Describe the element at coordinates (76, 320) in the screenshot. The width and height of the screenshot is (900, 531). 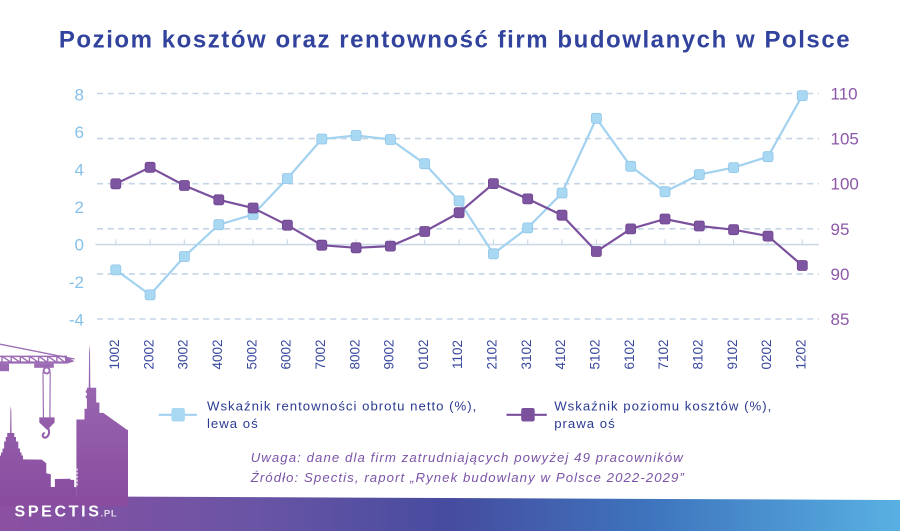
I see `svg-text: -4` at that location.